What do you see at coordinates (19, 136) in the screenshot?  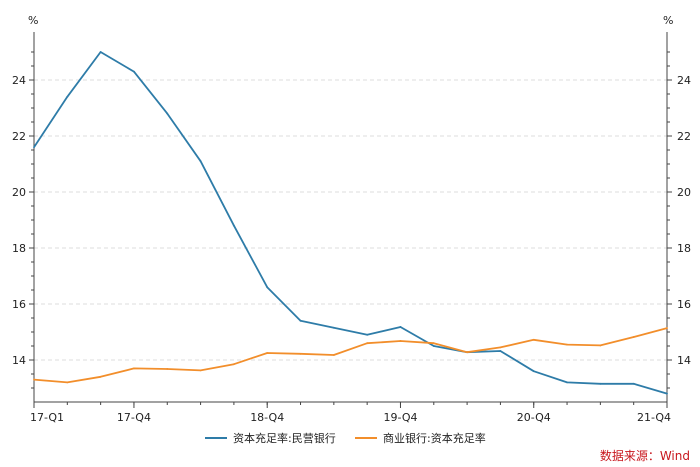 I see `y-tick-label-left: 22` at bounding box center [19, 136].